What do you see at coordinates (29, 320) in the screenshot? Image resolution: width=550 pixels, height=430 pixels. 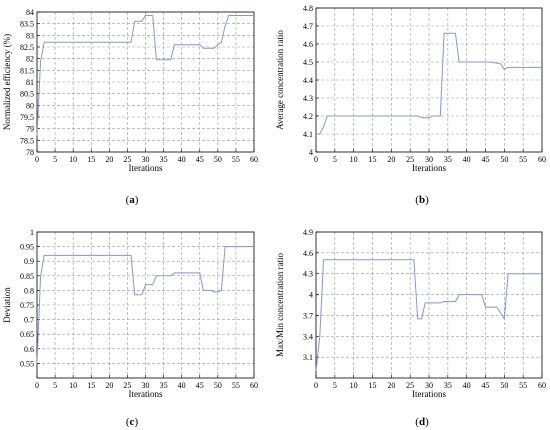 I see `y-tick-label: 0.7` at bounding box center [29, 320].